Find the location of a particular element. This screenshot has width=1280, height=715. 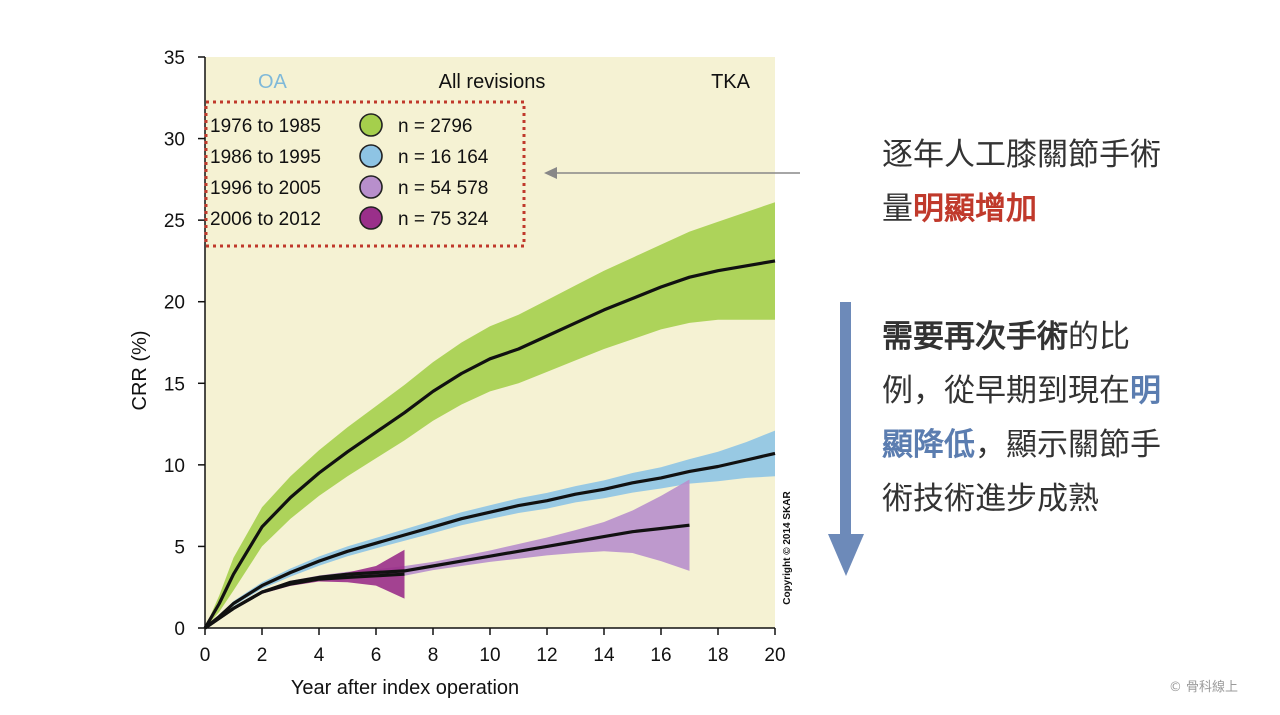

note2-bold: 需要再次手術 is located at coordinates (975, 337).